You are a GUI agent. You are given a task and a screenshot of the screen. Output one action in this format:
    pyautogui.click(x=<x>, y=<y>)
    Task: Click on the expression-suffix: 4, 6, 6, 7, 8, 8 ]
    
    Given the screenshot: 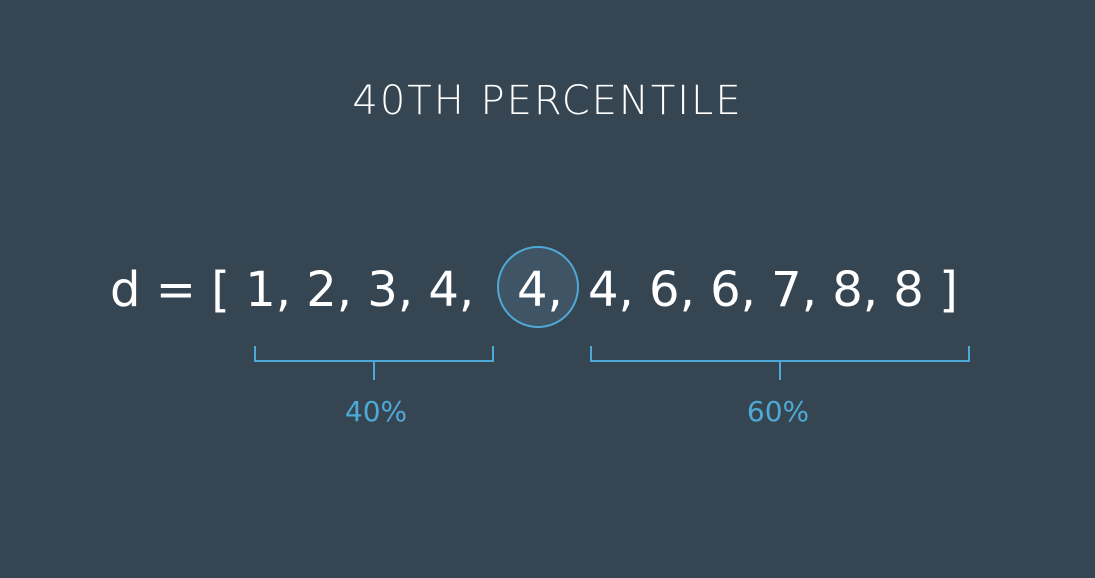 What is the action you would take?
    pyautogui.click(x=773, y=290)
    